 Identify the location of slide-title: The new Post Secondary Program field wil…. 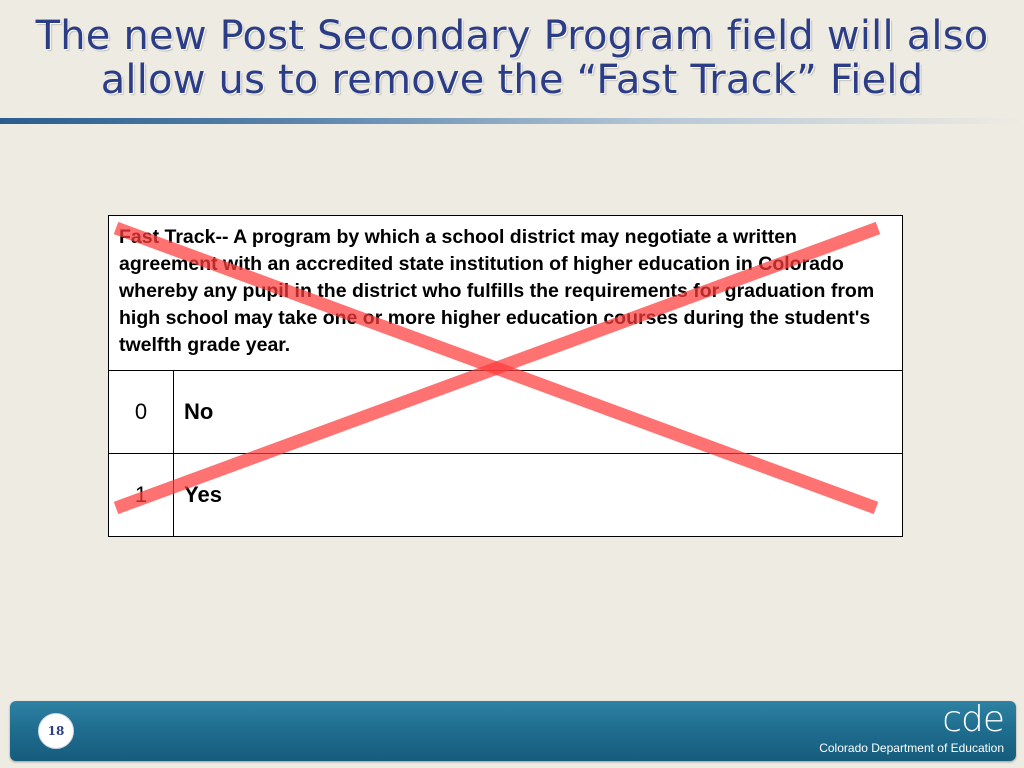
(512, 58).